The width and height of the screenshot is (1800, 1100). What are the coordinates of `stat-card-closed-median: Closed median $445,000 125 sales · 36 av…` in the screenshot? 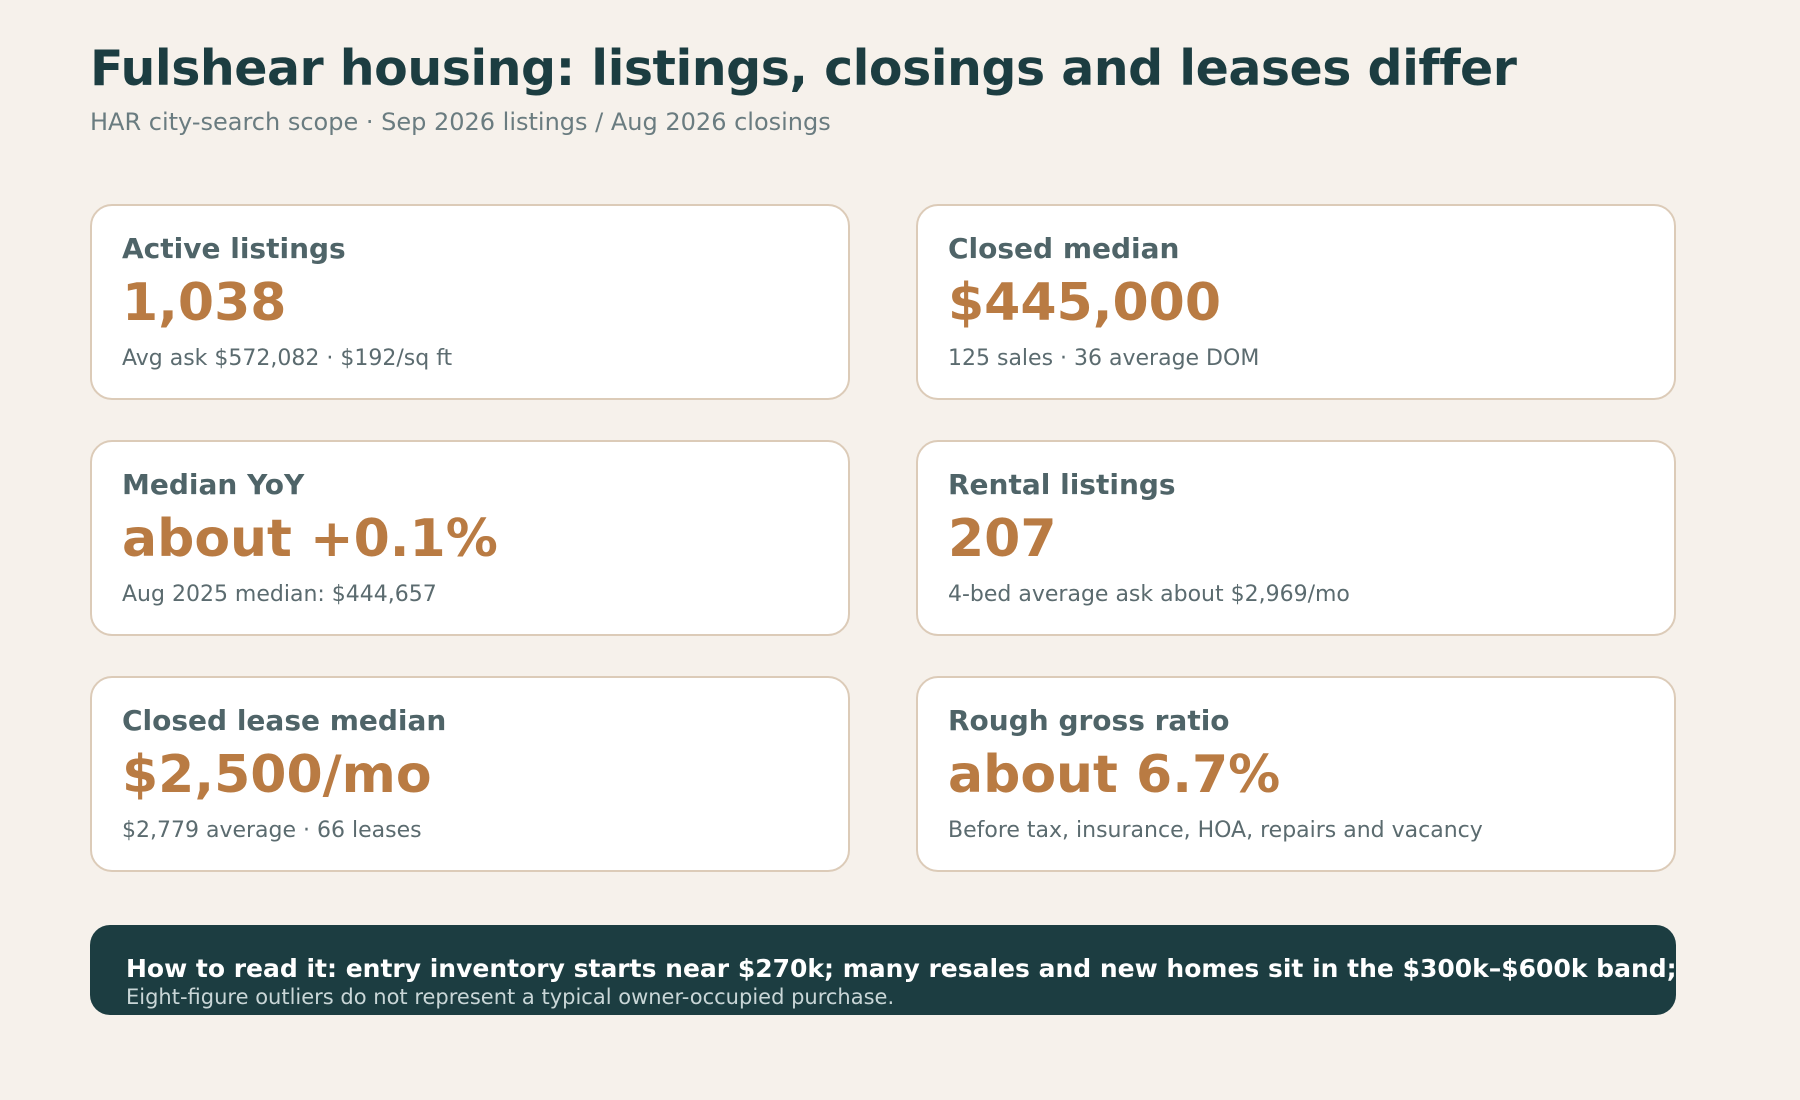 It's located at (1296, 302).